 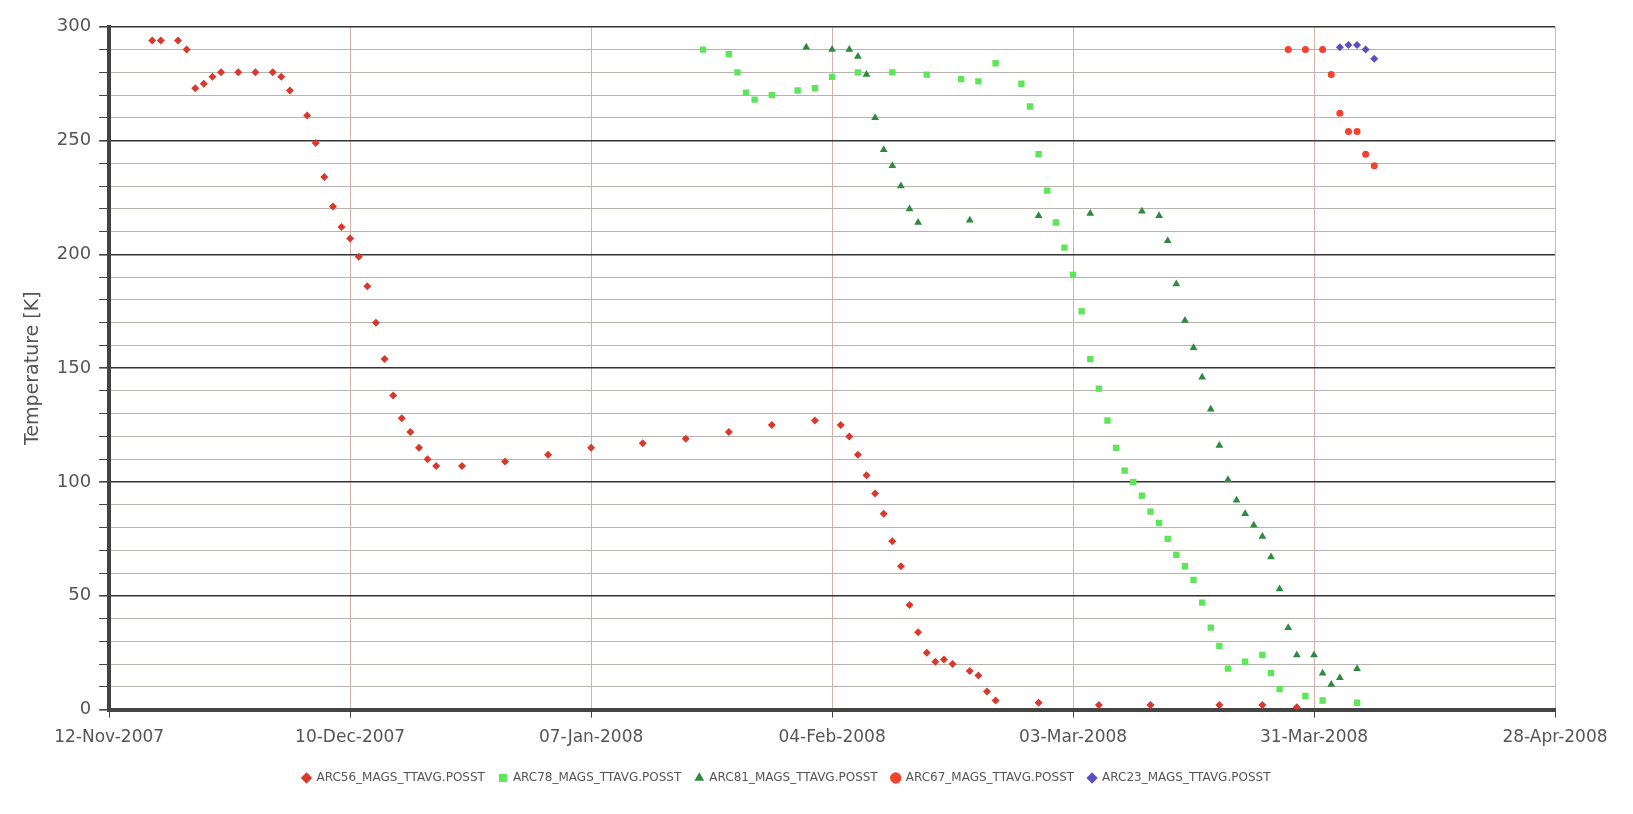 What do you see at coordinates (74, 139) in the screenshot?
I see `y-tick-label: 250` at bounding box center [74, 139].